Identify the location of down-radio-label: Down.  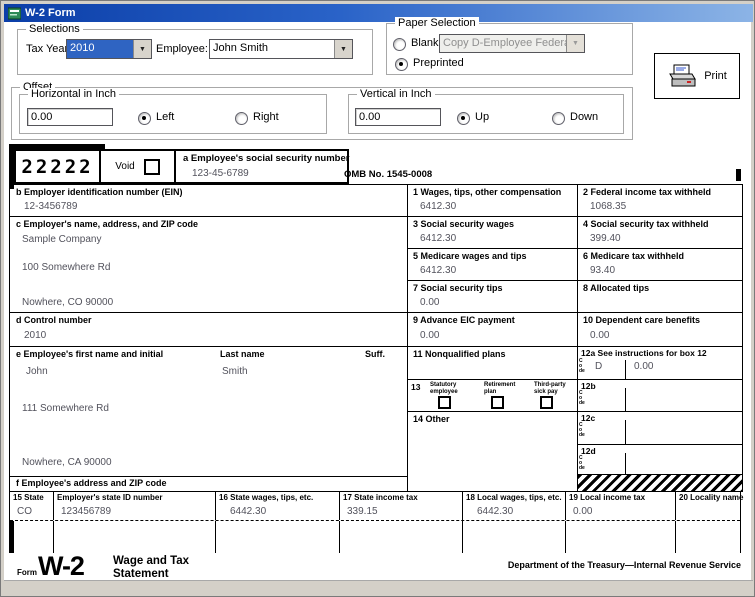
(584, 117).